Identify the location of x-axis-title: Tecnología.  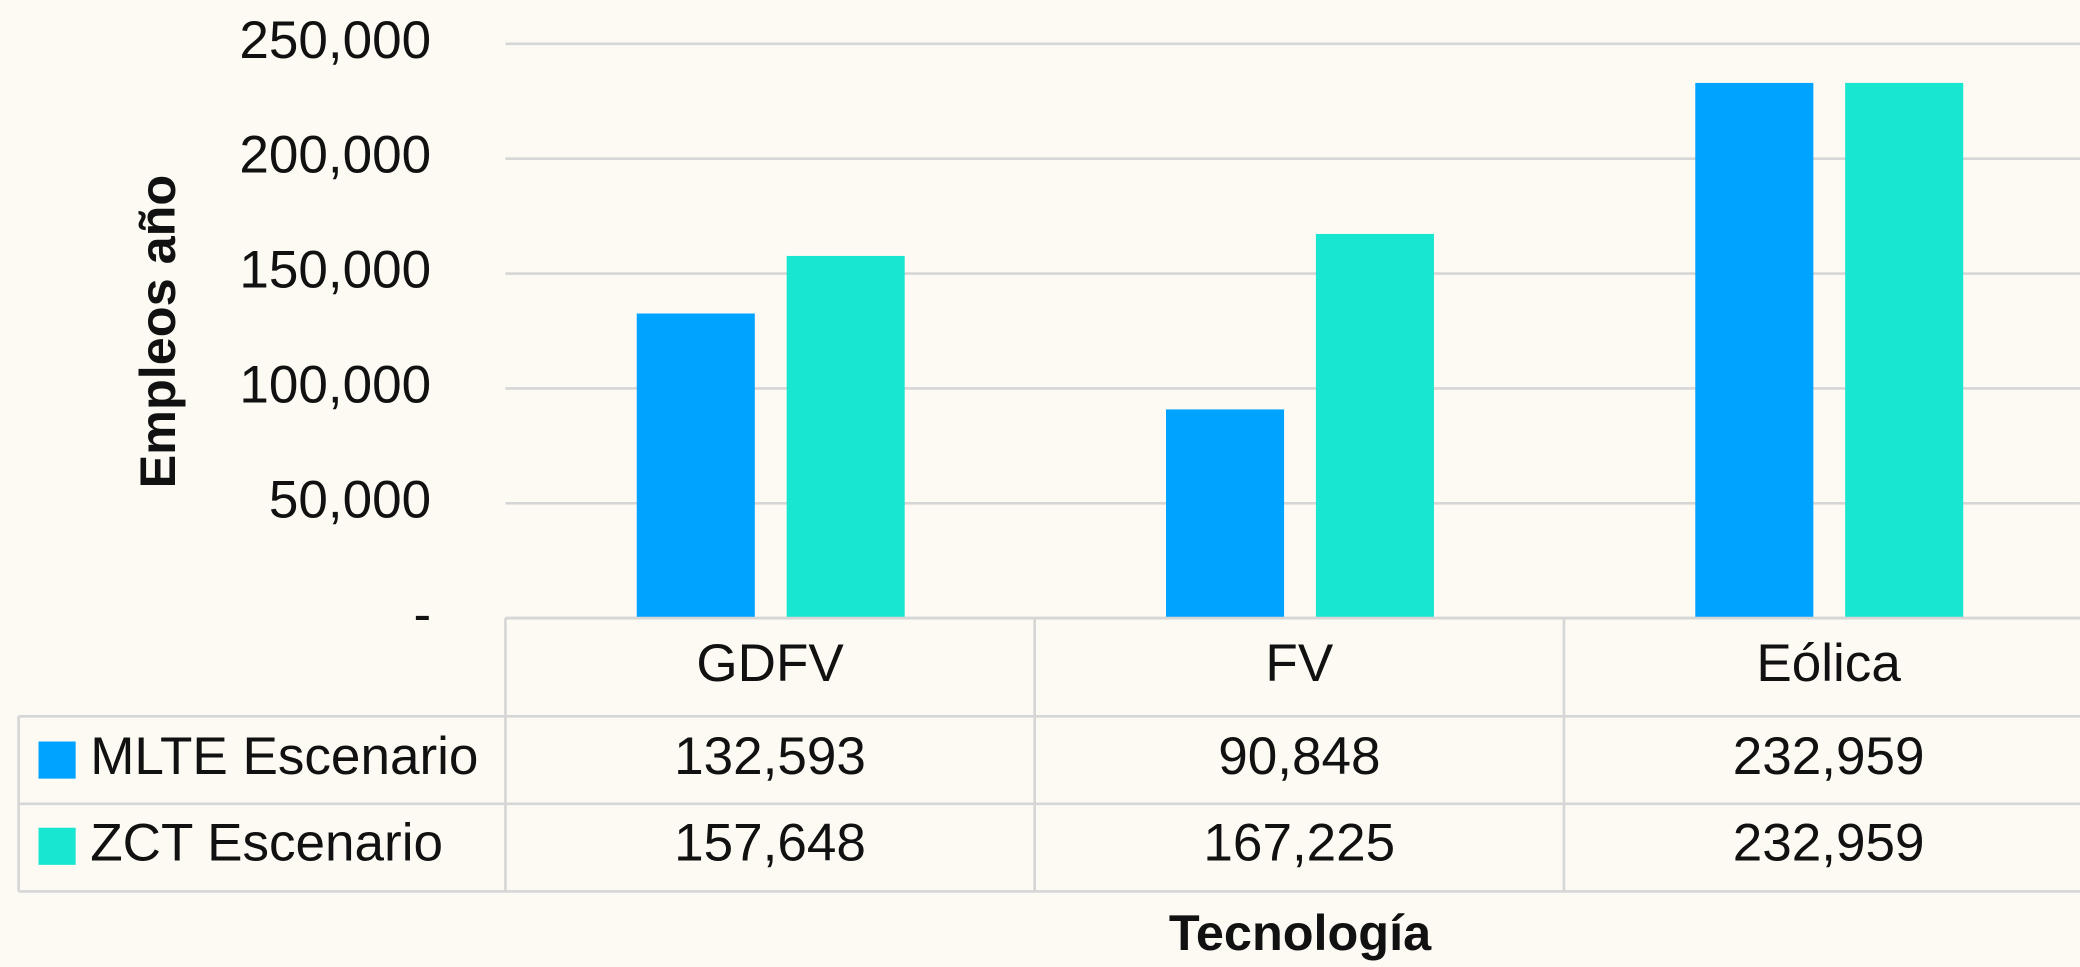
(1300, 932).